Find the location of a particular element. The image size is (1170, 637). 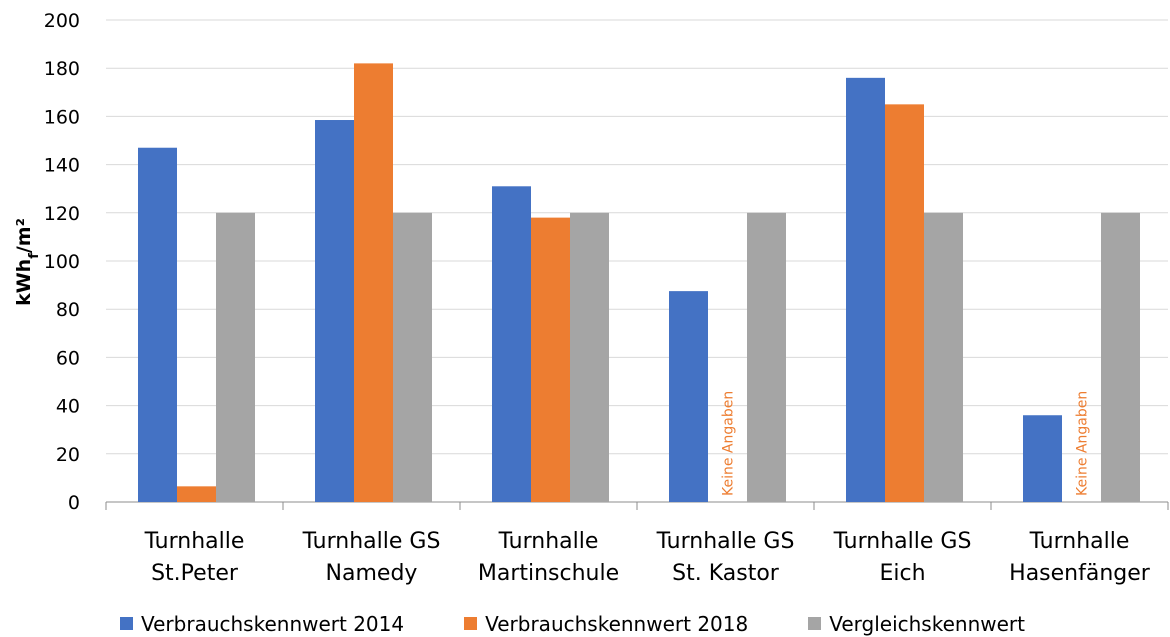

legend-swatch-2018 is located at coordinates (471, 623).